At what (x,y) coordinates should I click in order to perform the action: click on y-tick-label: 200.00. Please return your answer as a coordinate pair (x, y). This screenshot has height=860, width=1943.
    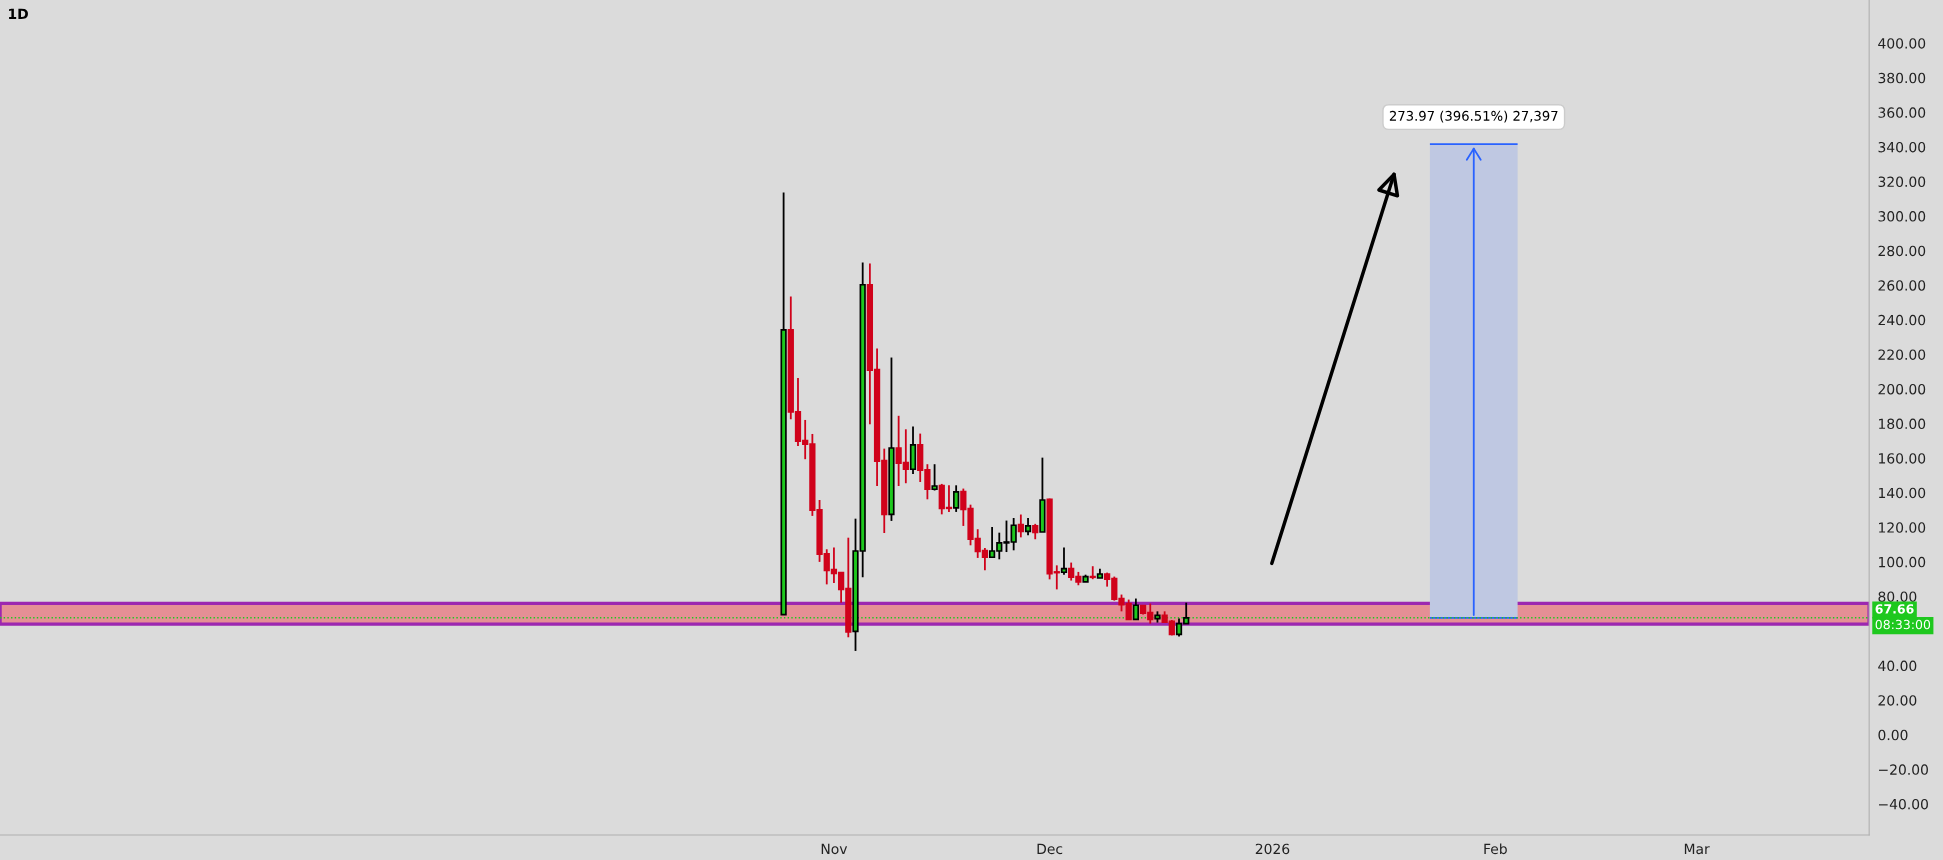
    Looking at the image, I should click on (1902, 389).